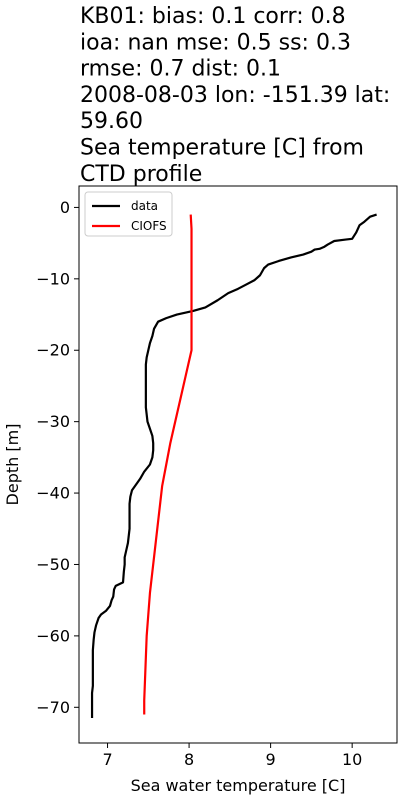 The height and width of the screenshot is (800, 400). What do you see at coordinates (53, 635) in the screenshot?
I see `y-tick-label: −60` at bounding box center [53, 635].